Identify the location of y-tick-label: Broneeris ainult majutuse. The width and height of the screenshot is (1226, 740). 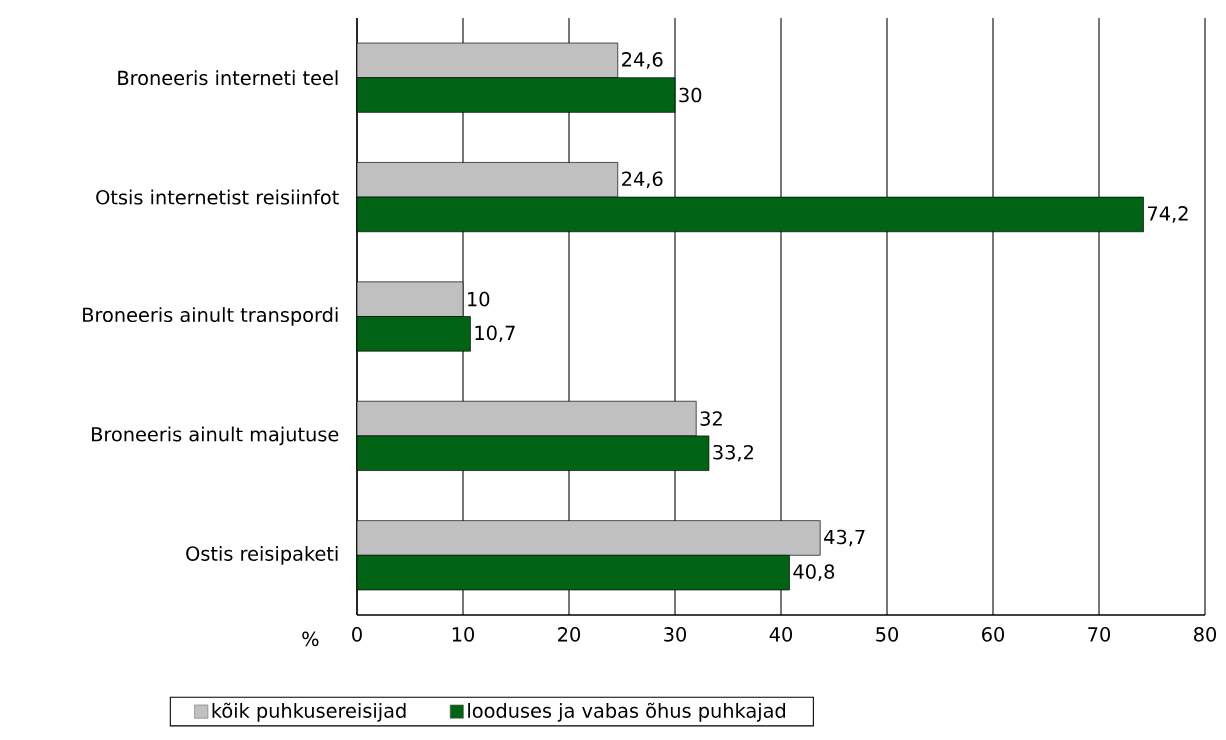
(215, 436).